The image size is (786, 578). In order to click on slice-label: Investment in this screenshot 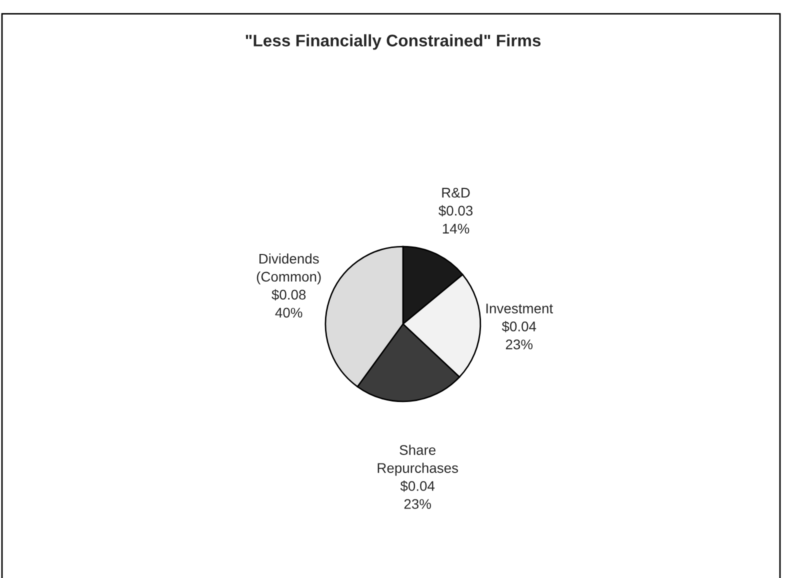, I will do `click(519, 309)`.